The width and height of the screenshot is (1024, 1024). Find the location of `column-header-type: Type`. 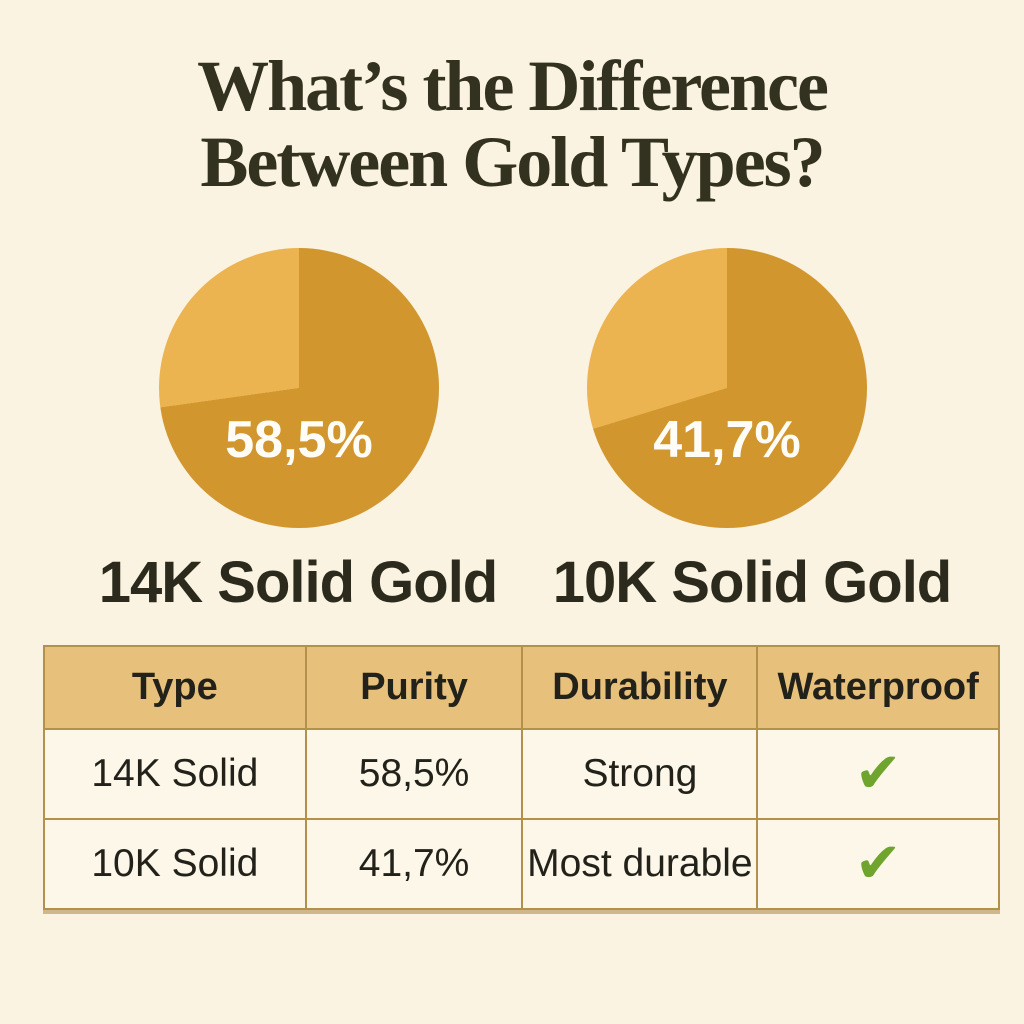

column-header-type: Type is located at coordinates (175, 687).